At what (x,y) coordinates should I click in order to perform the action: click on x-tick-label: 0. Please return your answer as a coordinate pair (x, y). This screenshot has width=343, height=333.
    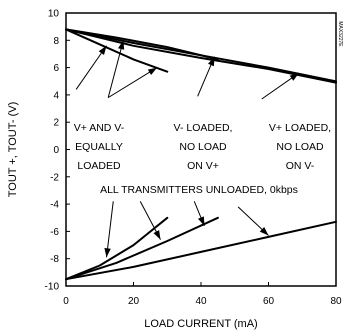
    Looking at the image, I should click on (66, 301).